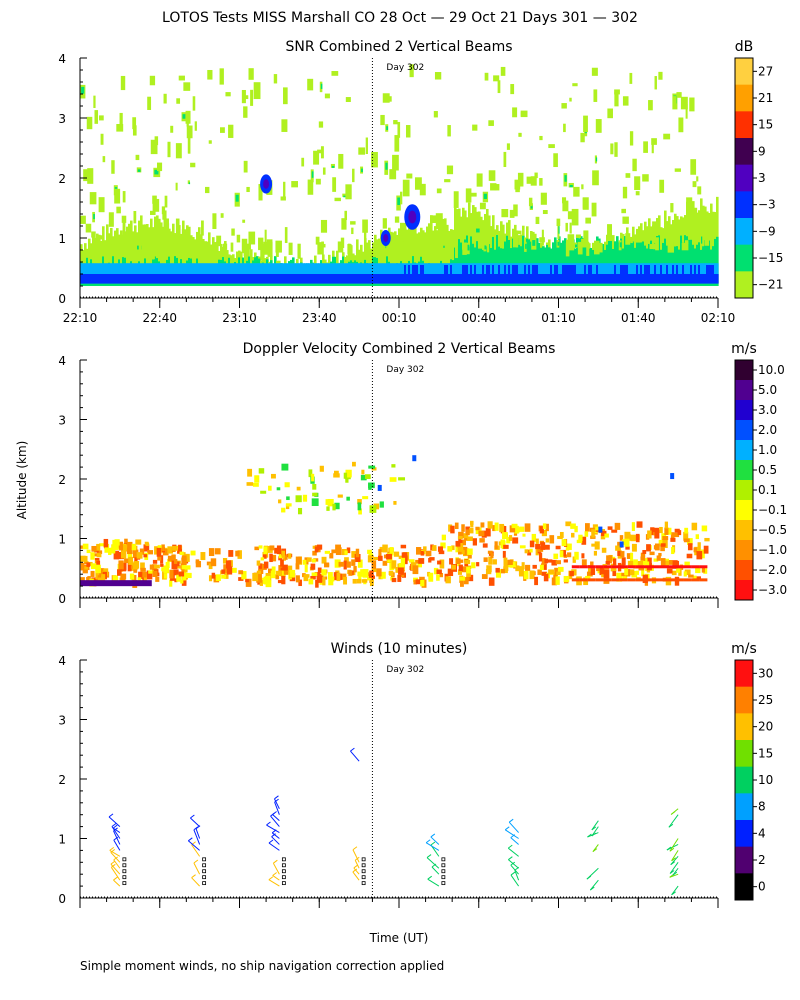 The width and height of the screenshot is (800, 1000). What do you see at coordinates (62, 599) in the screenshot?
I see `y-tick-label: 0` at bounding box center [62, 599].